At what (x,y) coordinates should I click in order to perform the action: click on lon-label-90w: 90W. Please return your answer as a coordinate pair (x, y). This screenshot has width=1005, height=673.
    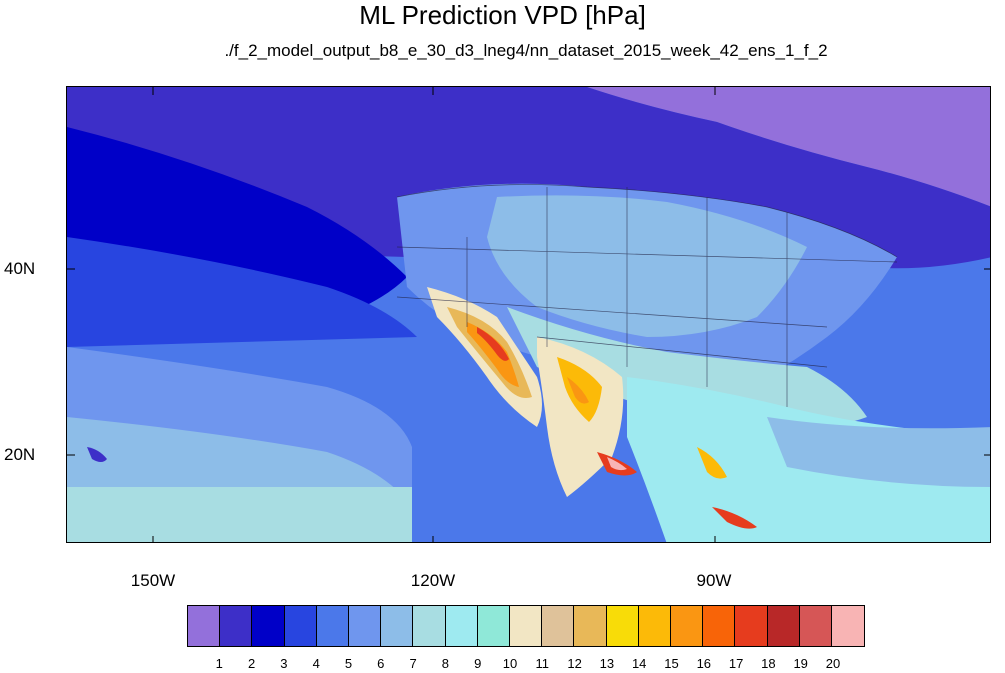
    Looking at the image, I should click on (714, 580).